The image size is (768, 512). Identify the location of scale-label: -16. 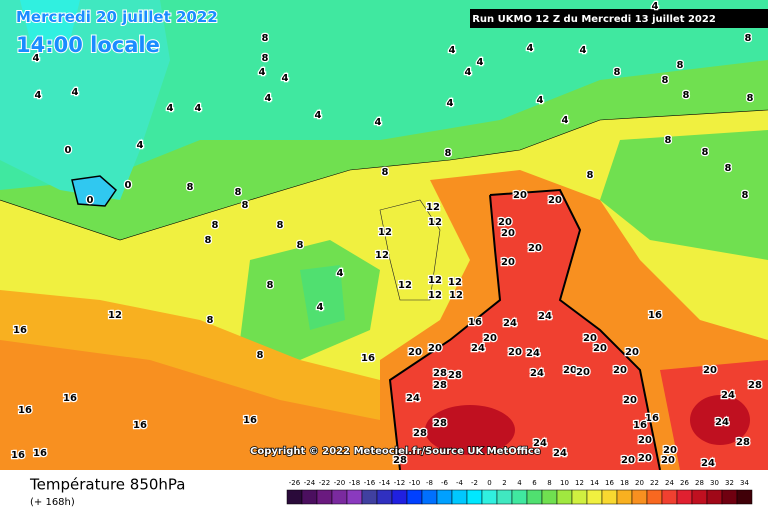
(370, 483).